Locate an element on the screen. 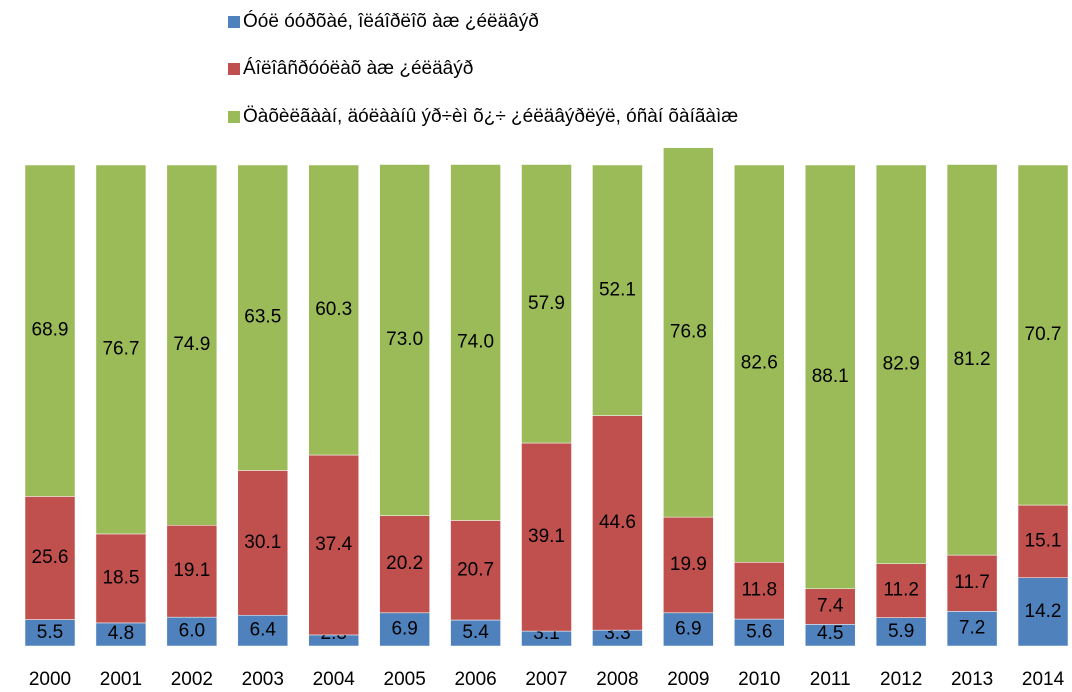  data-label: 82.9 is located at coordinates (901, 363).